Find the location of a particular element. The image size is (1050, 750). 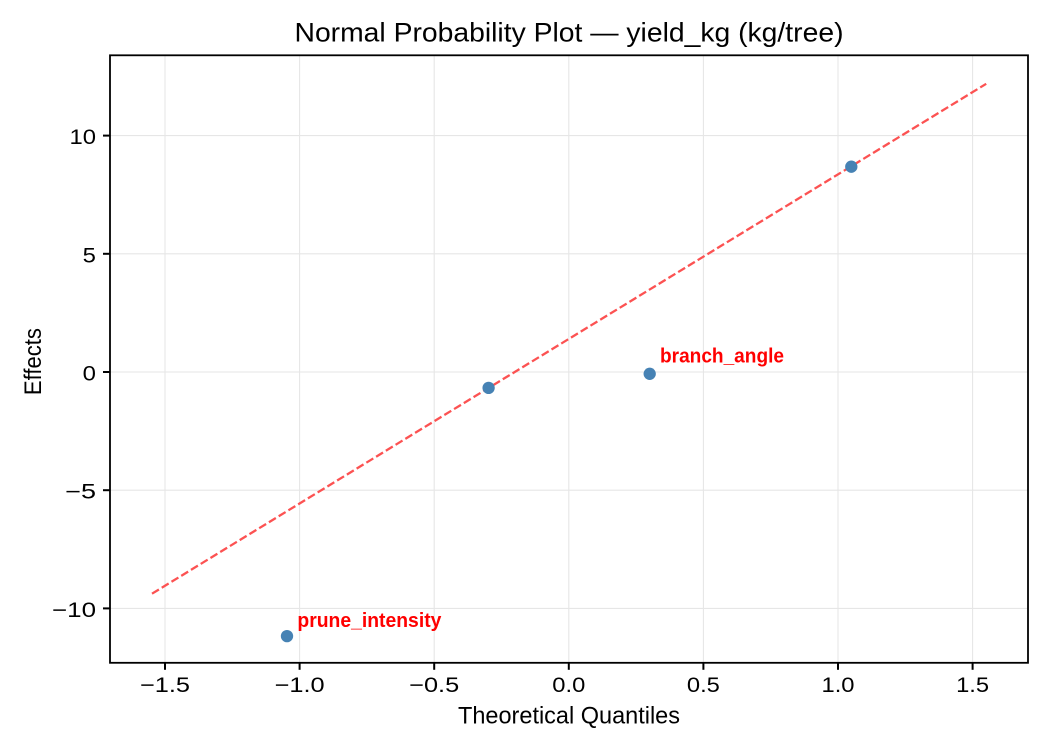

svg-text: −1.5 is located at coordinates (165, 685).